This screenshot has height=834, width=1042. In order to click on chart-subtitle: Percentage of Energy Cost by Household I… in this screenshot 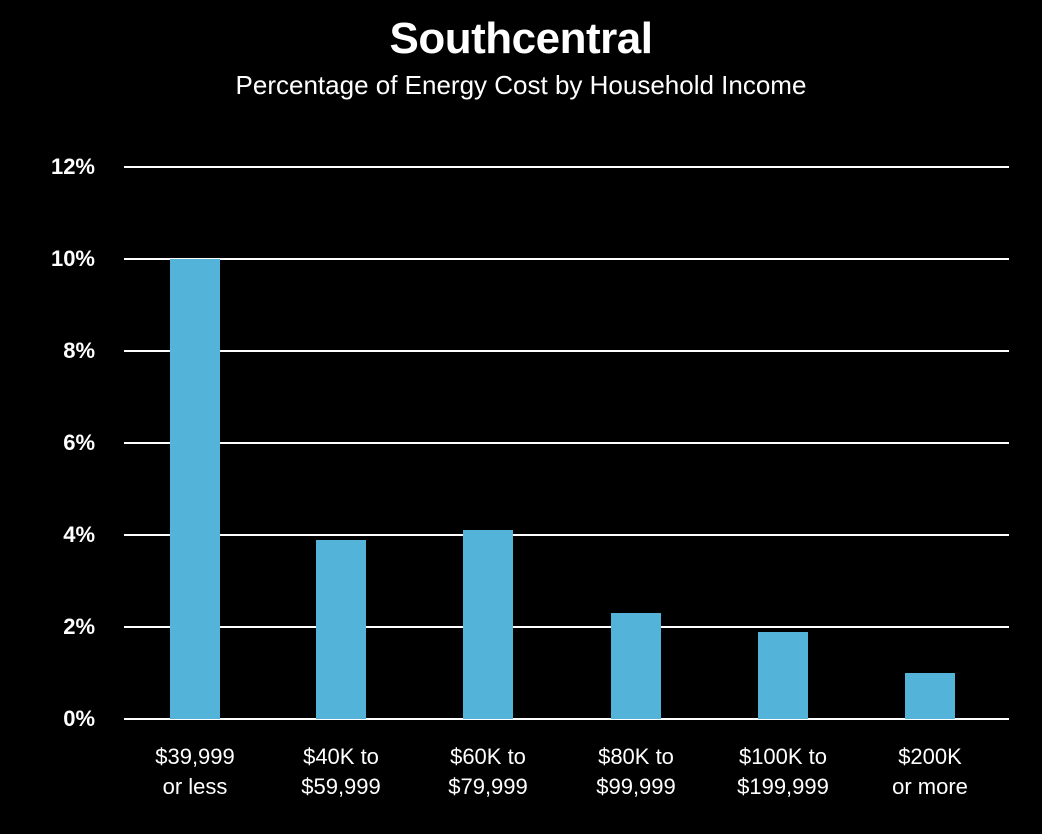, I will do `click(521, 85)`.